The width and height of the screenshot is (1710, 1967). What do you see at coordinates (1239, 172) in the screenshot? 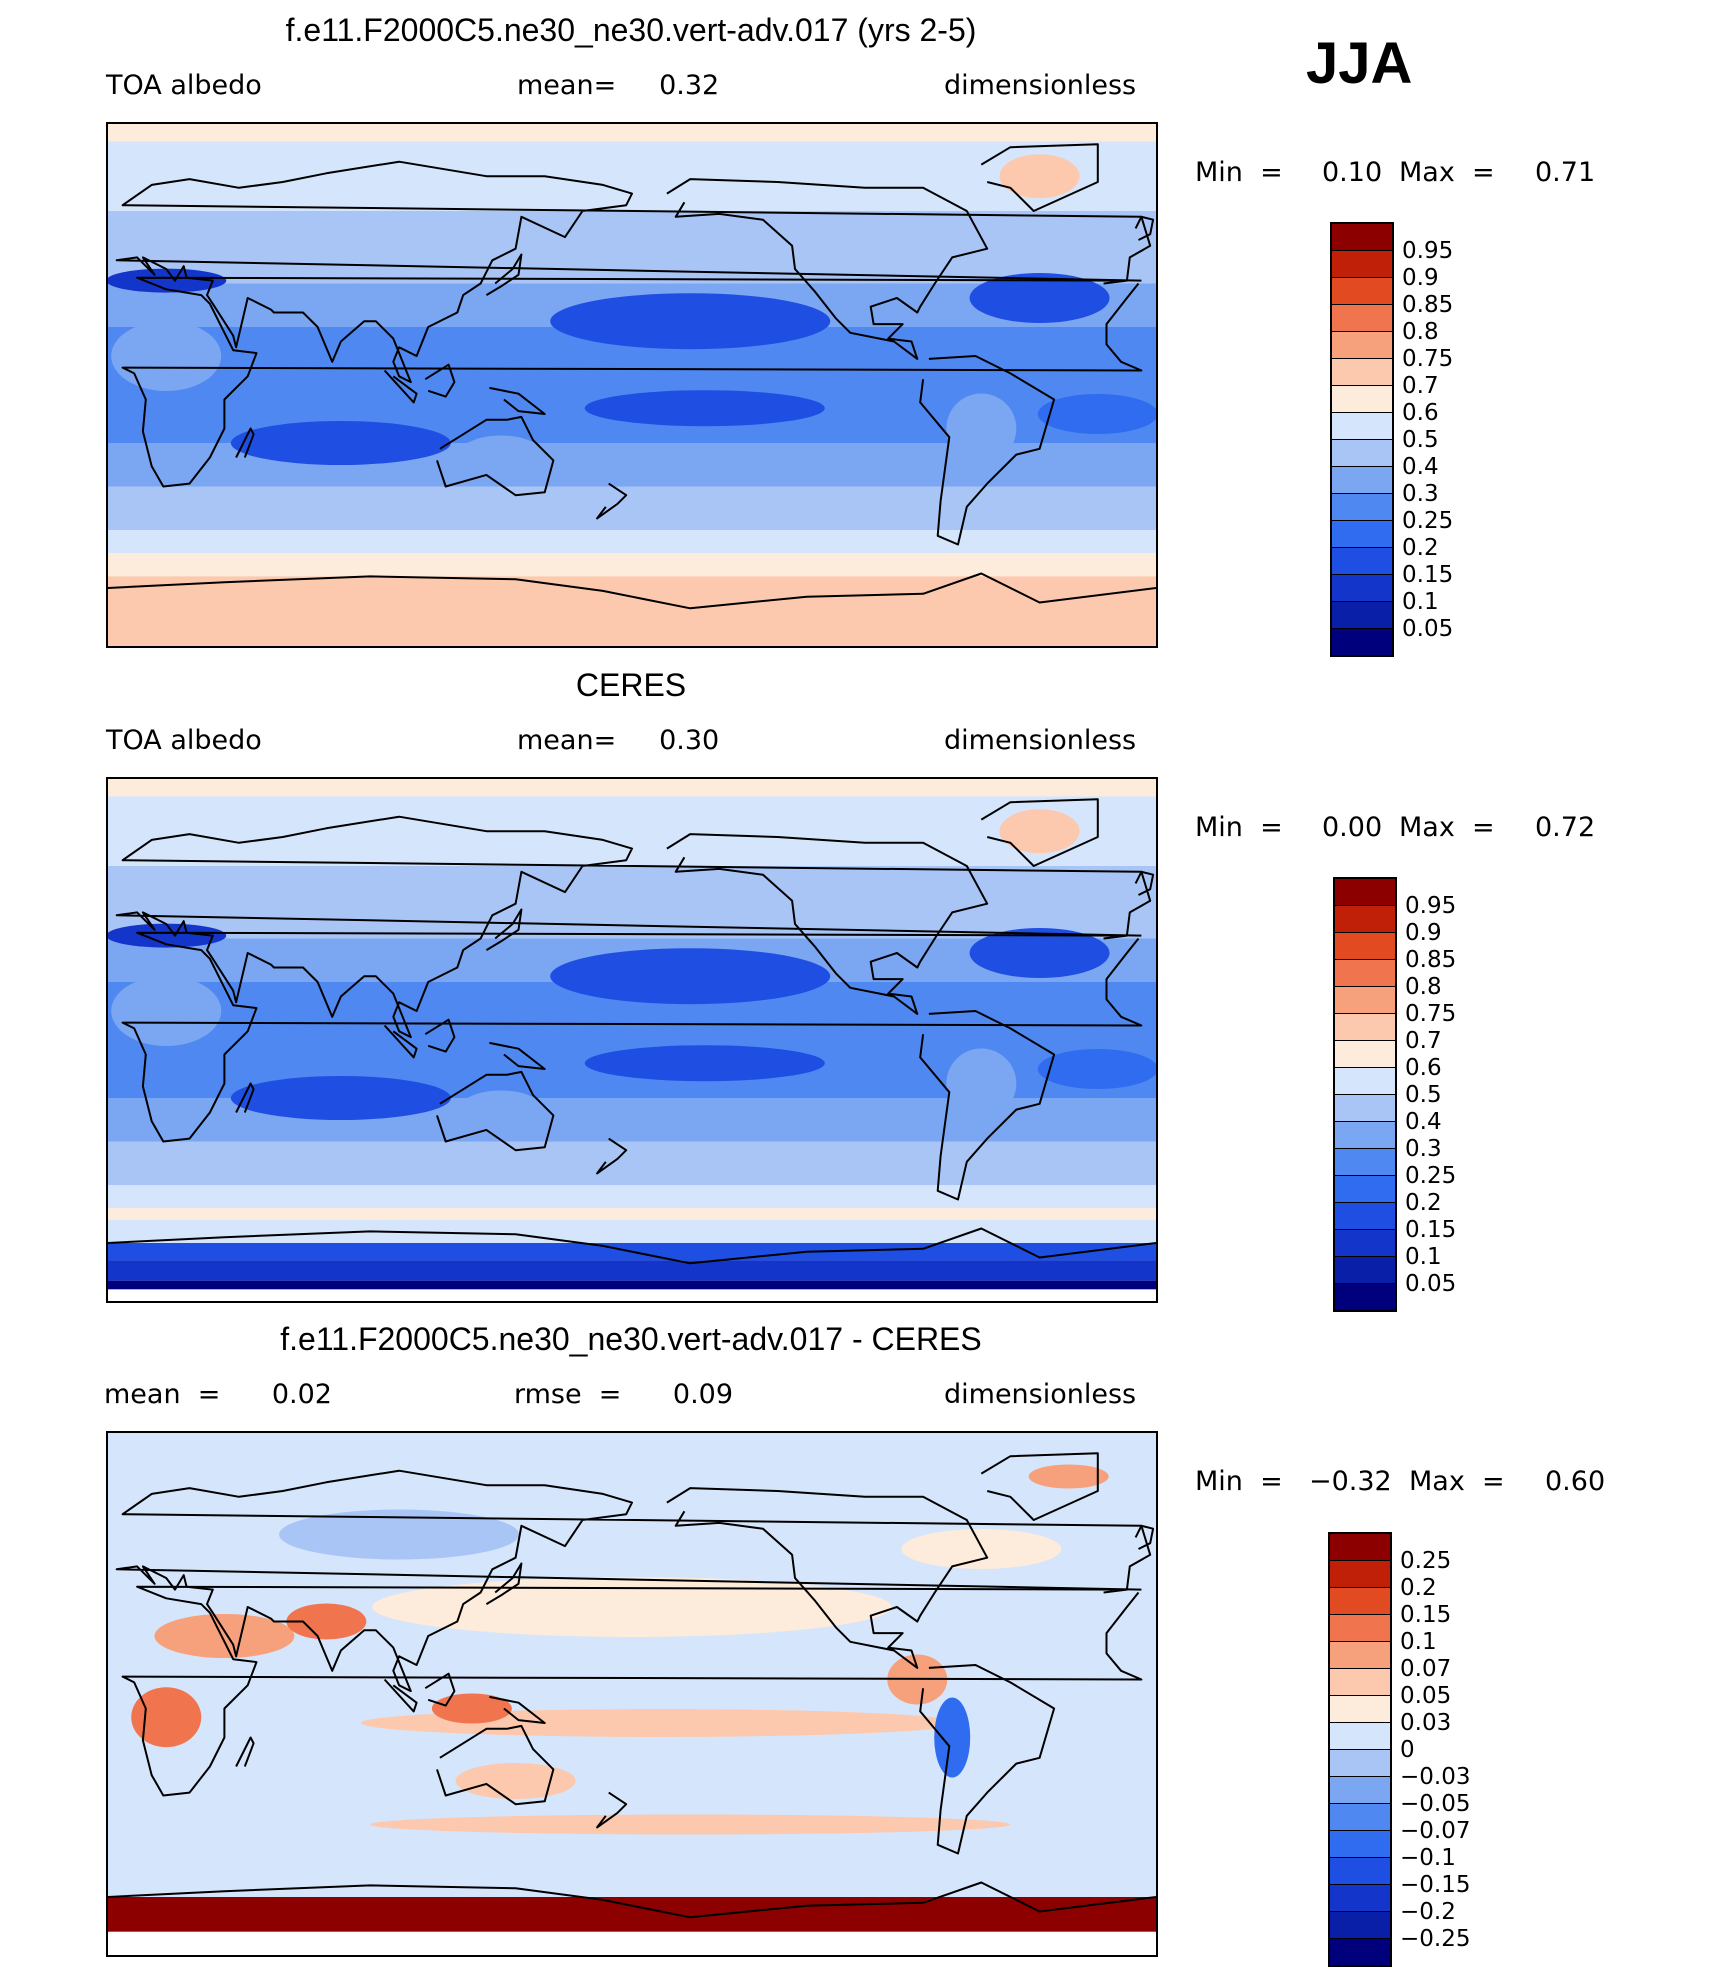
I see `panel1-min-label: Min =` at bounding box center [1239, 172].